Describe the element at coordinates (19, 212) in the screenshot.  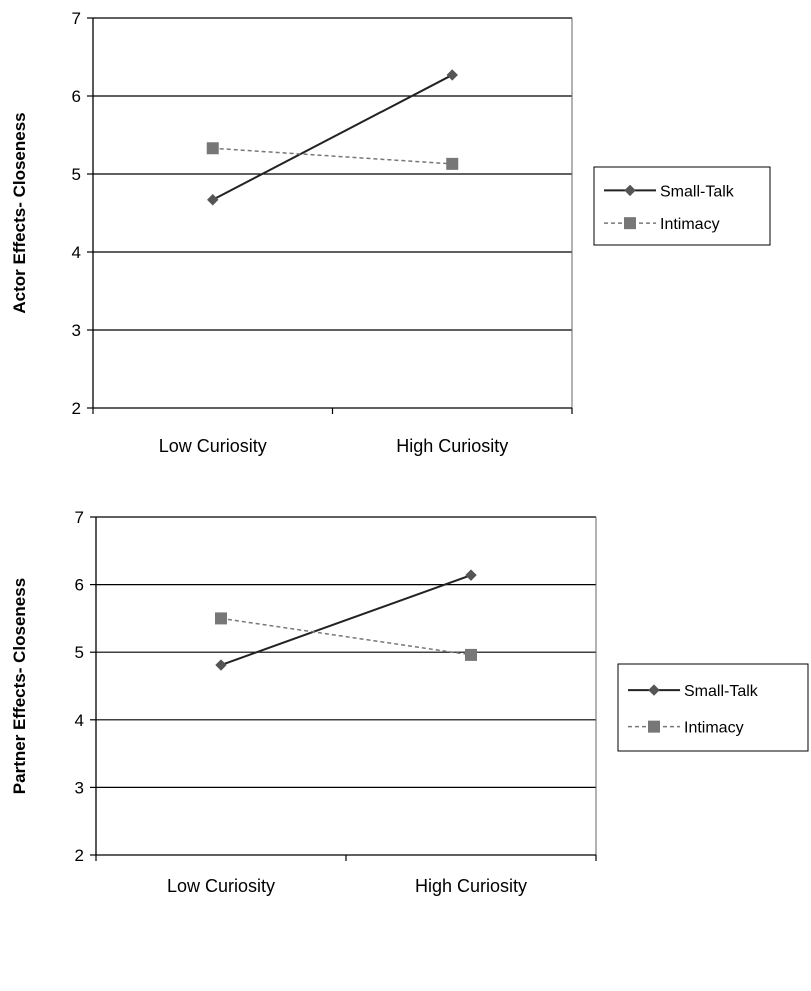
I see `y-axis-label: Actor Effects- Closeness` at that location.